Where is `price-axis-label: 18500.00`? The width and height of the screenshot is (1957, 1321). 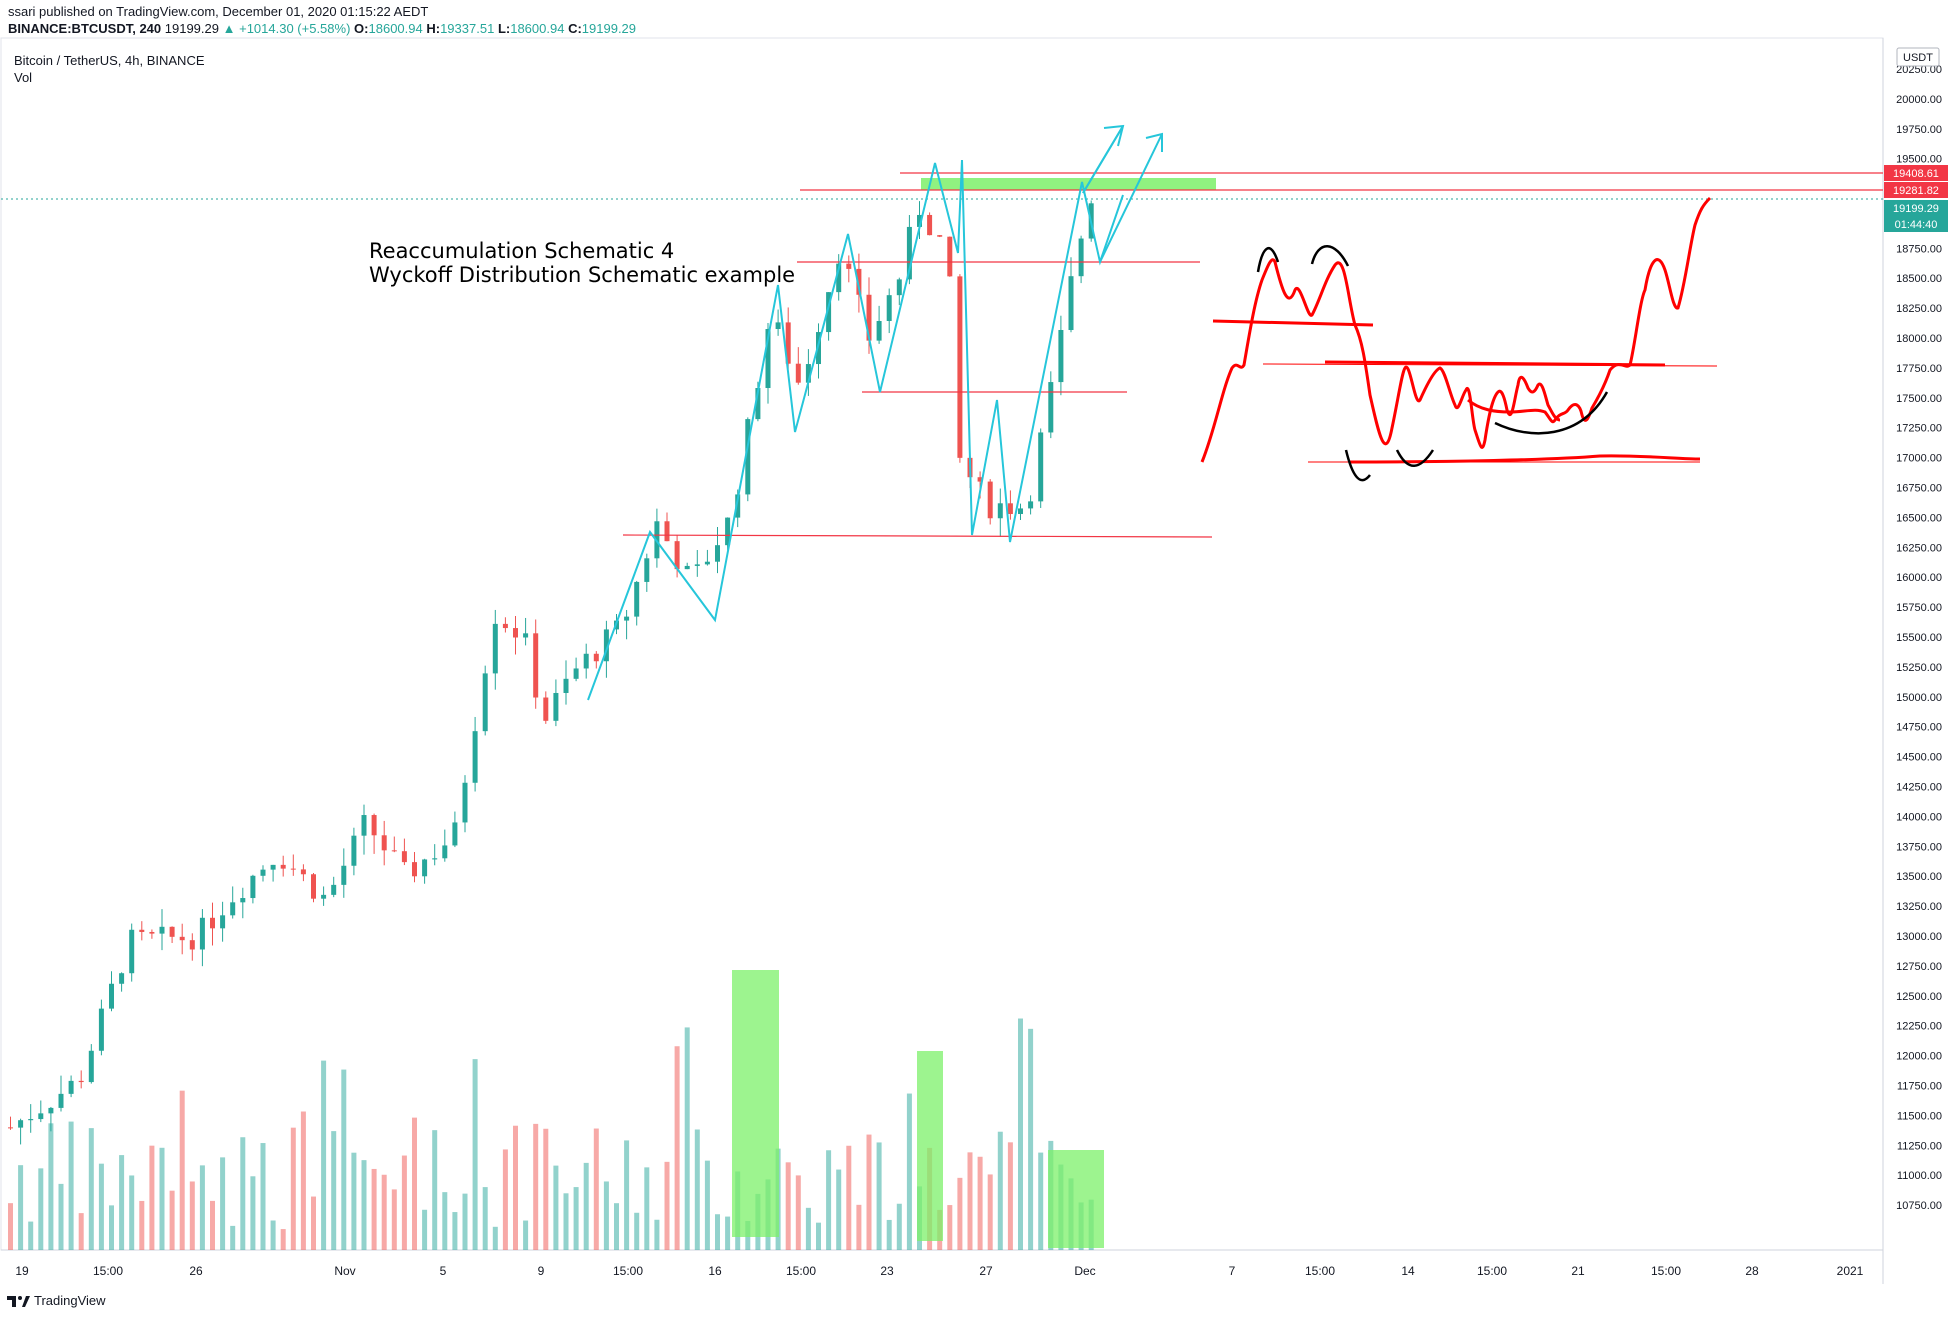
price-axis-label: 18500.00 is located at coordinates (1919, 279).